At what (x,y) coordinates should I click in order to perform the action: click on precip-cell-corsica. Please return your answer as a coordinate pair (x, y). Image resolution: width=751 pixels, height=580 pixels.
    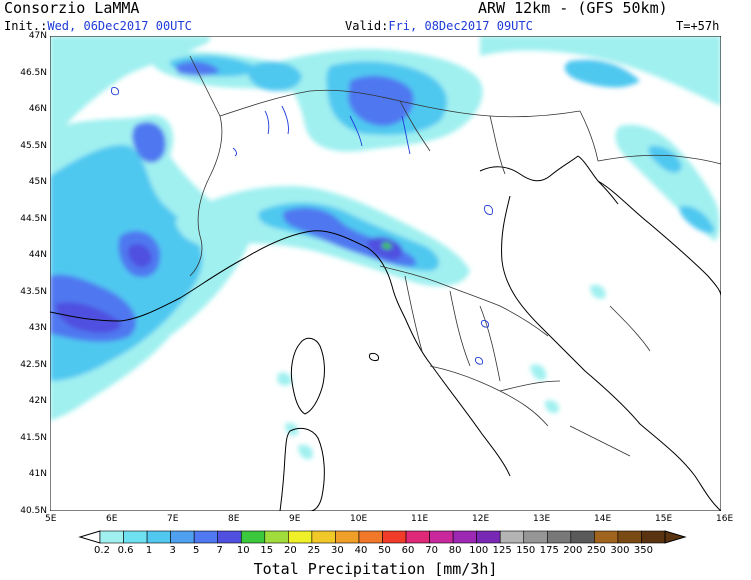
    Looking at the image, I should click on (284, 379).